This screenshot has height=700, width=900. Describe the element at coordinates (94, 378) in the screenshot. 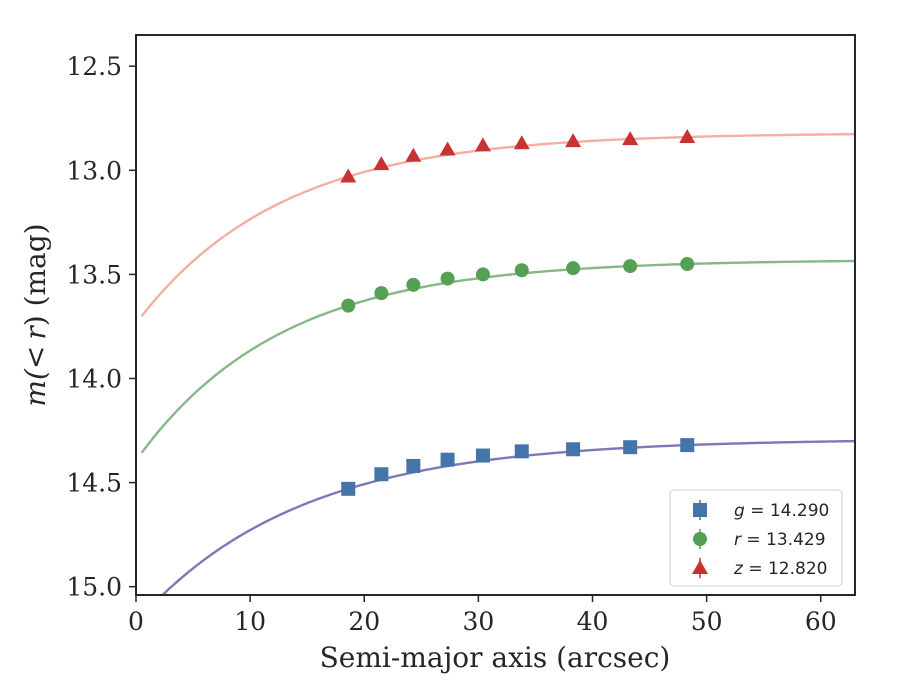

I see `y-tick-label-14.0: 14.0` at that location.